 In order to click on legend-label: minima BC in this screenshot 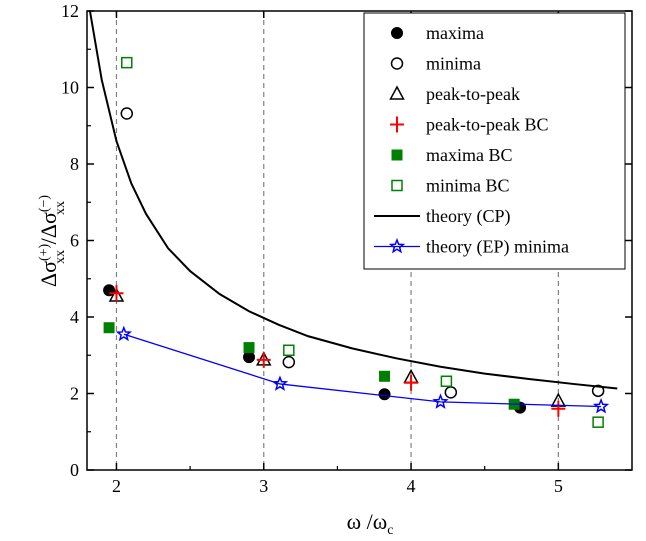, I will do `click(468, 186)`.